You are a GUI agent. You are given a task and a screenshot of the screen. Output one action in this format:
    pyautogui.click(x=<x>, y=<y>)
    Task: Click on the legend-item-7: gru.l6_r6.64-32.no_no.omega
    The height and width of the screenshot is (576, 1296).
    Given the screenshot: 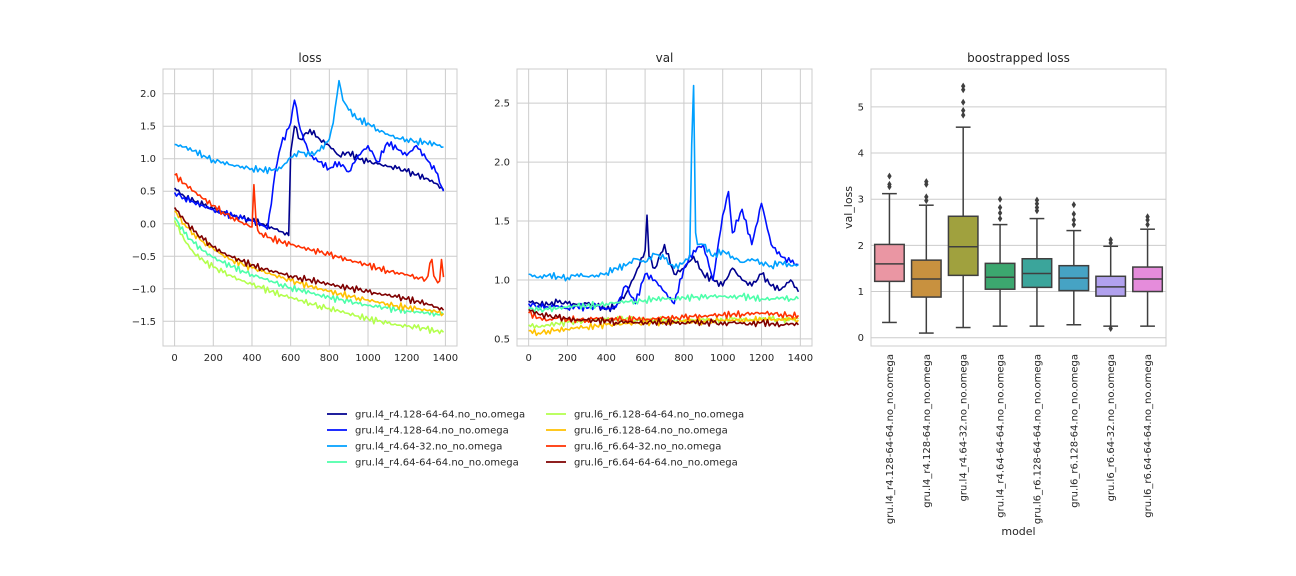 What is the action you would take?
    pyautogui.click(x=633, y=447)
    